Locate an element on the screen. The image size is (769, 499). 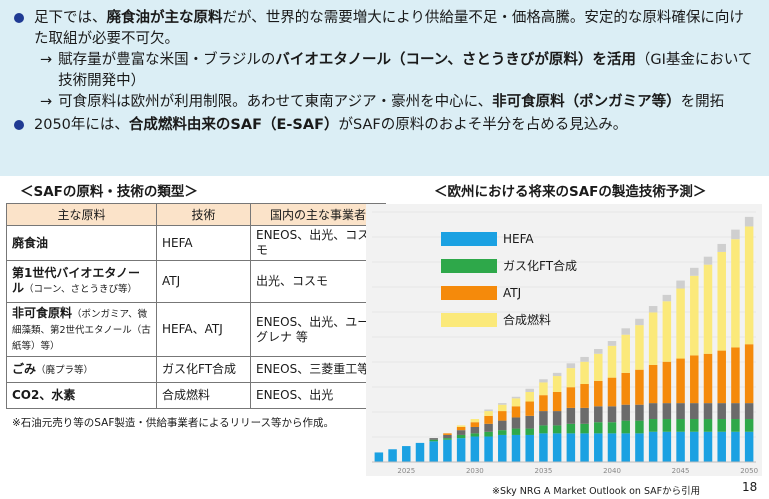
x-tick-label: 2035 is located at coordinates (544, 471).